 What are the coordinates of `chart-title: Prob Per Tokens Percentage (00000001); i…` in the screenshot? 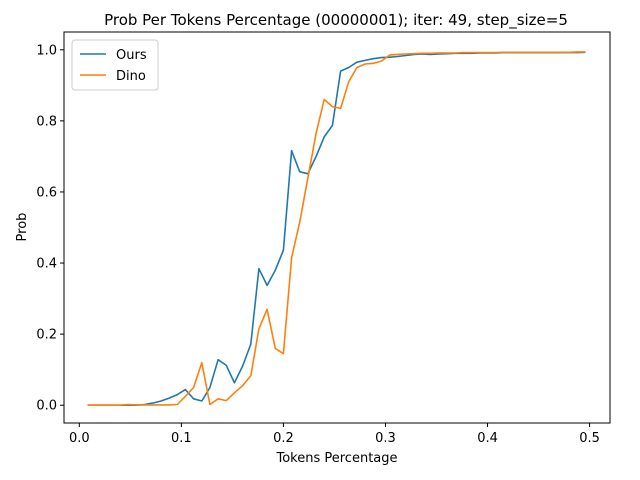 It's located at (336, 20).